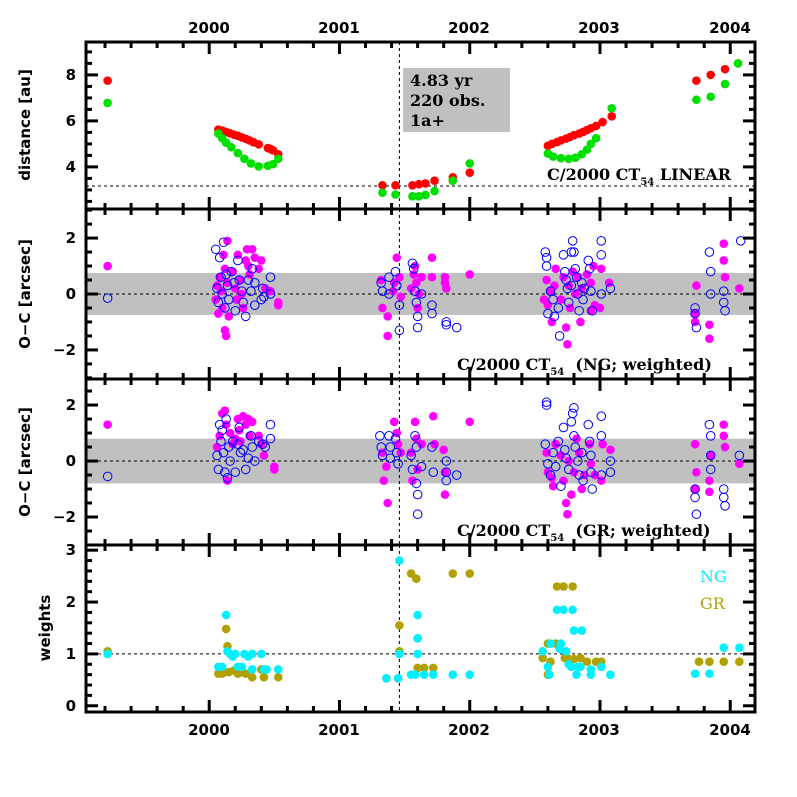 This screenshot has height=797, width=797. I want to click on xtick-top-2004: 2004, so click(730, 28).